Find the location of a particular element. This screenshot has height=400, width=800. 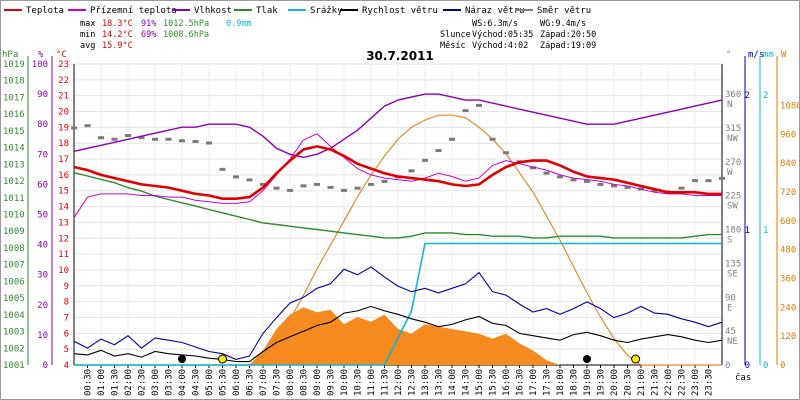

hpa-tick: 1007 is located at coordinates (14, 266).